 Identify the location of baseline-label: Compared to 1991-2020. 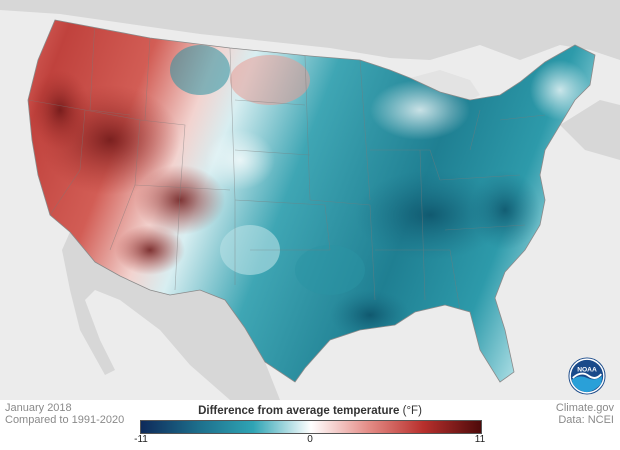
(65, 420).